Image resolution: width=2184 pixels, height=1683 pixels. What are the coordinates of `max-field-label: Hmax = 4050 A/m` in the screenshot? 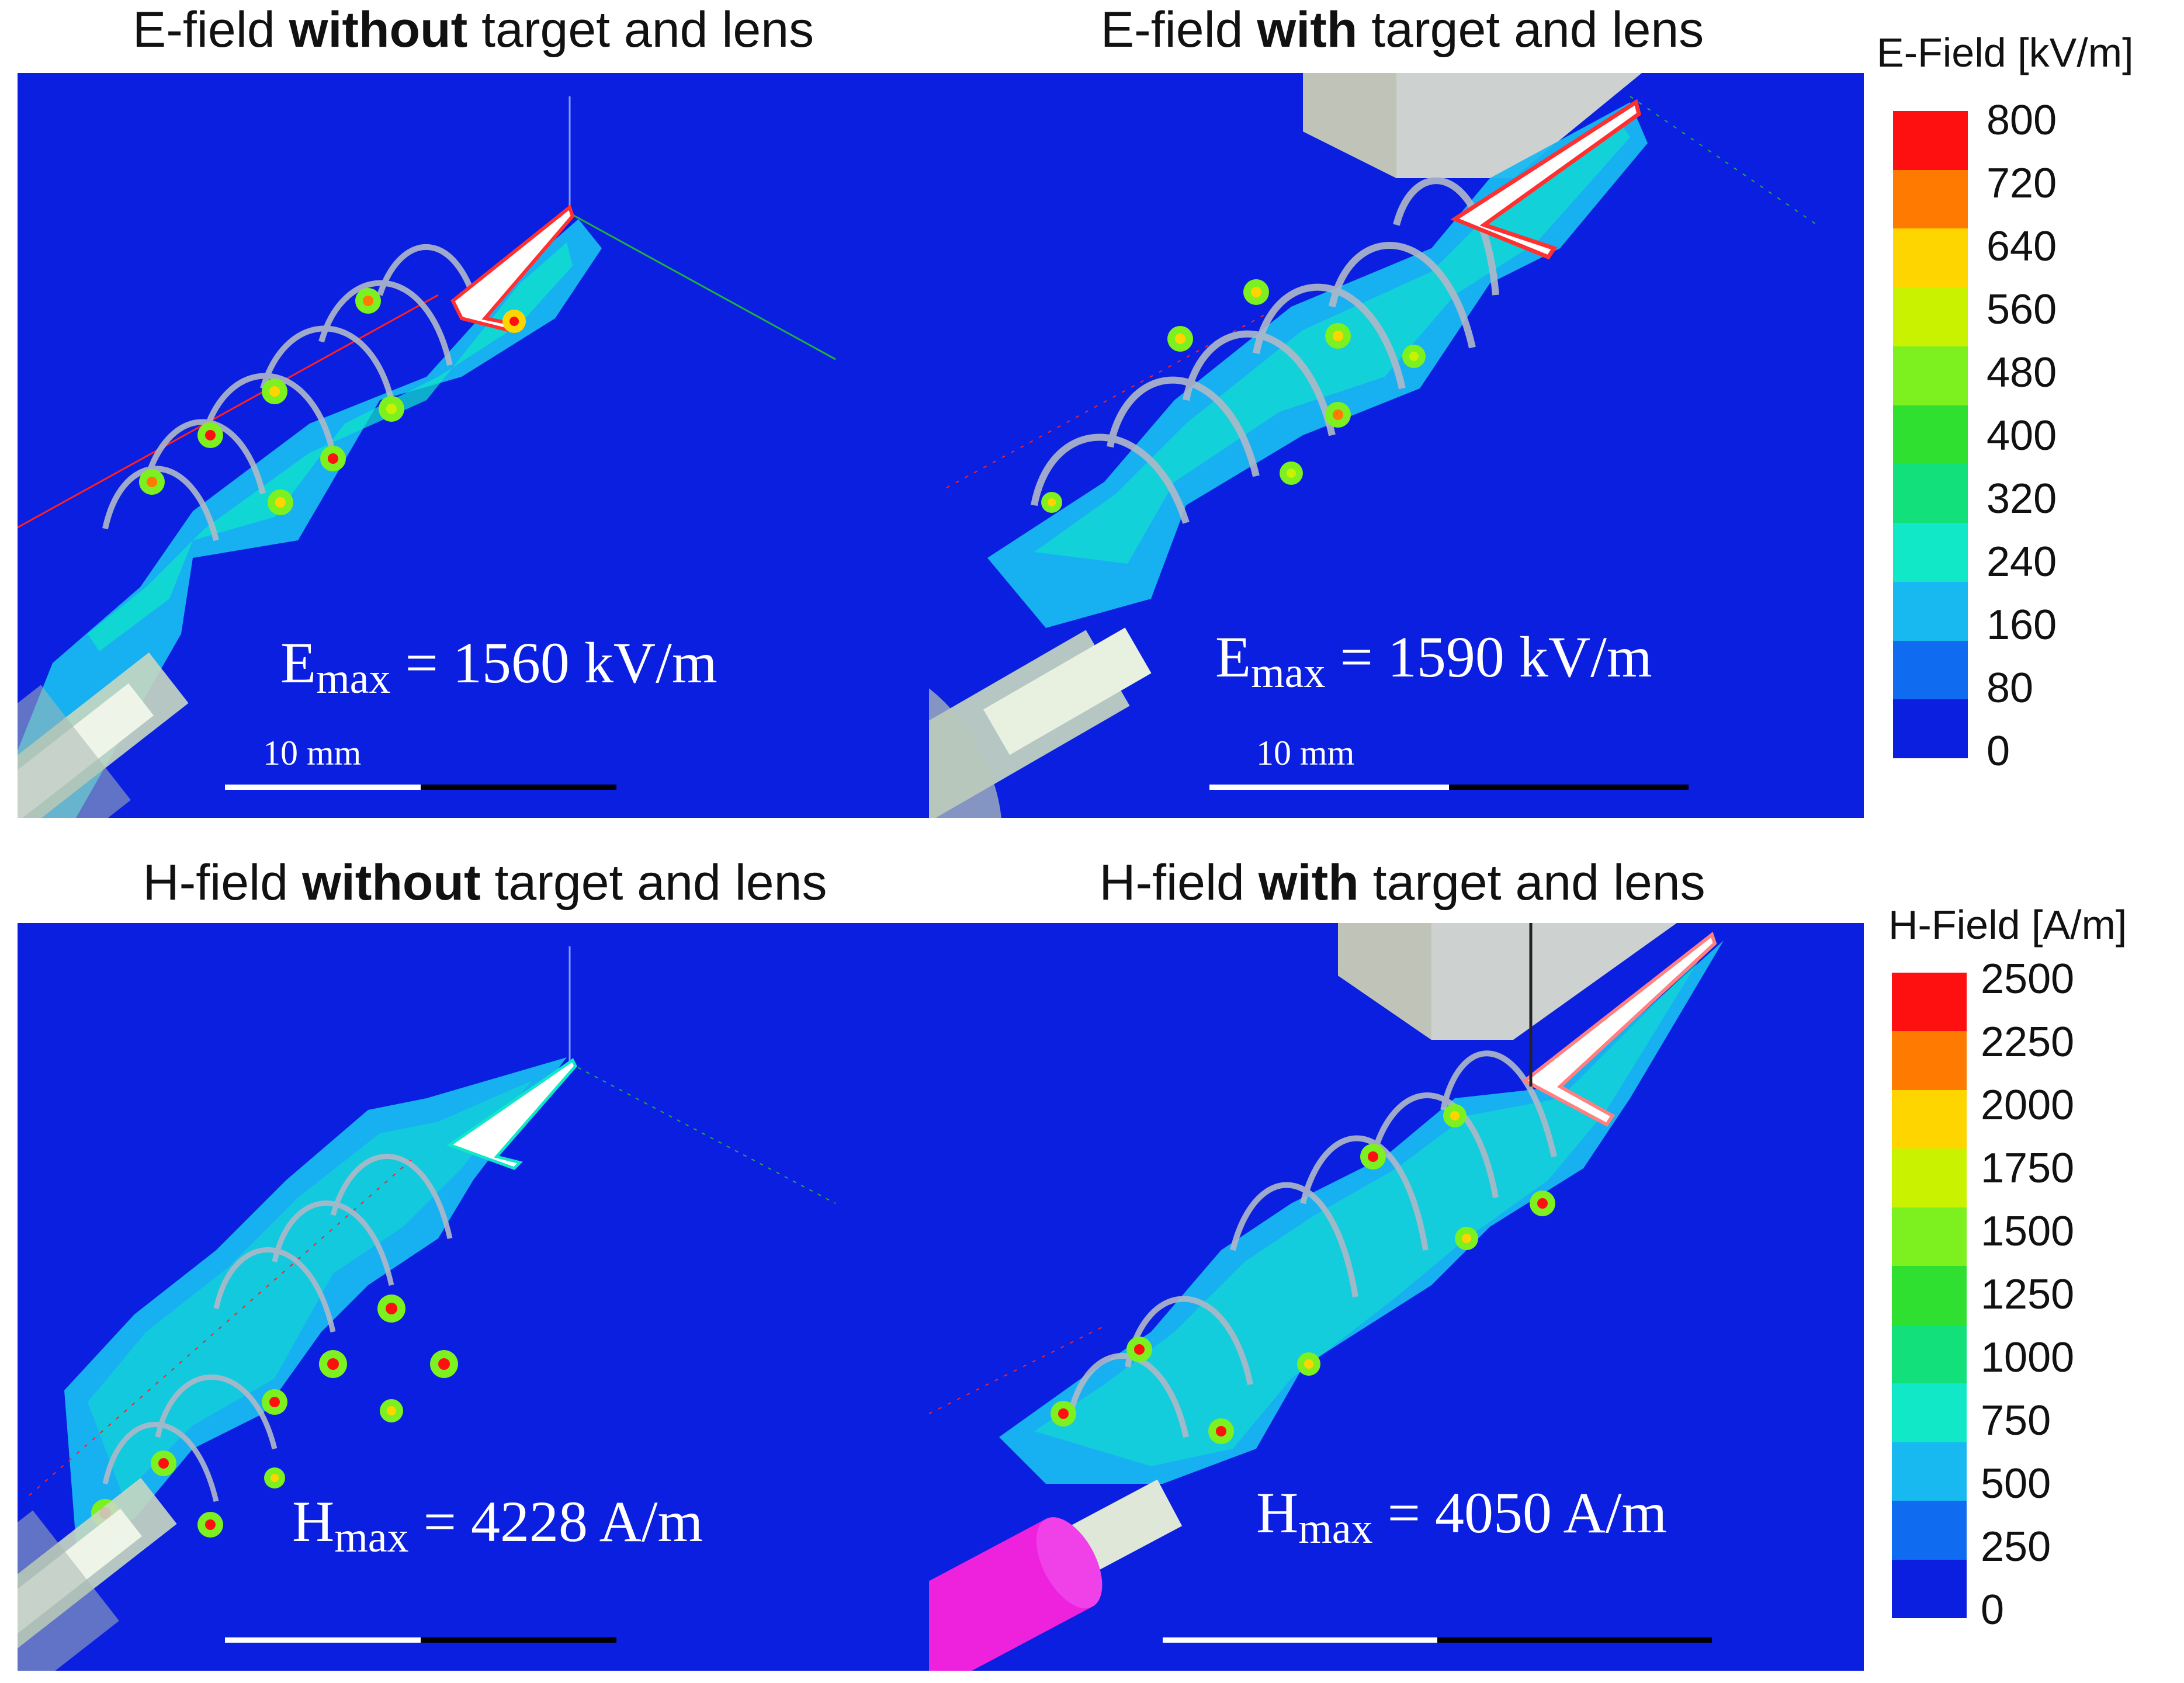 It's located at (1462, 1516).